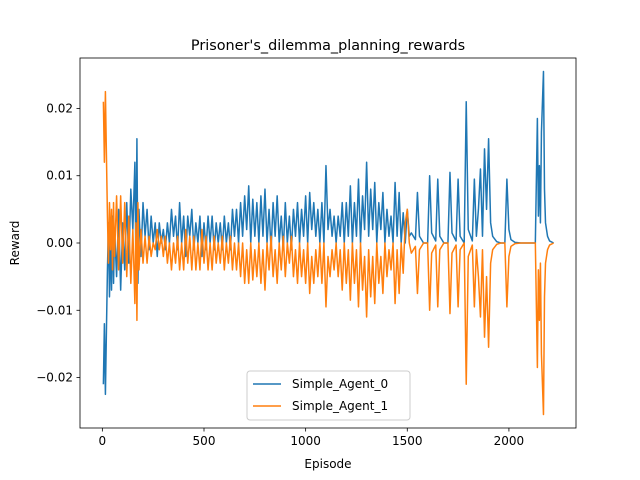 The width and height of the screenshot is (640, 480). Describe the element at coordinates (204, 441) in the screenshot. I see `x-tick-label: 500` at that location.